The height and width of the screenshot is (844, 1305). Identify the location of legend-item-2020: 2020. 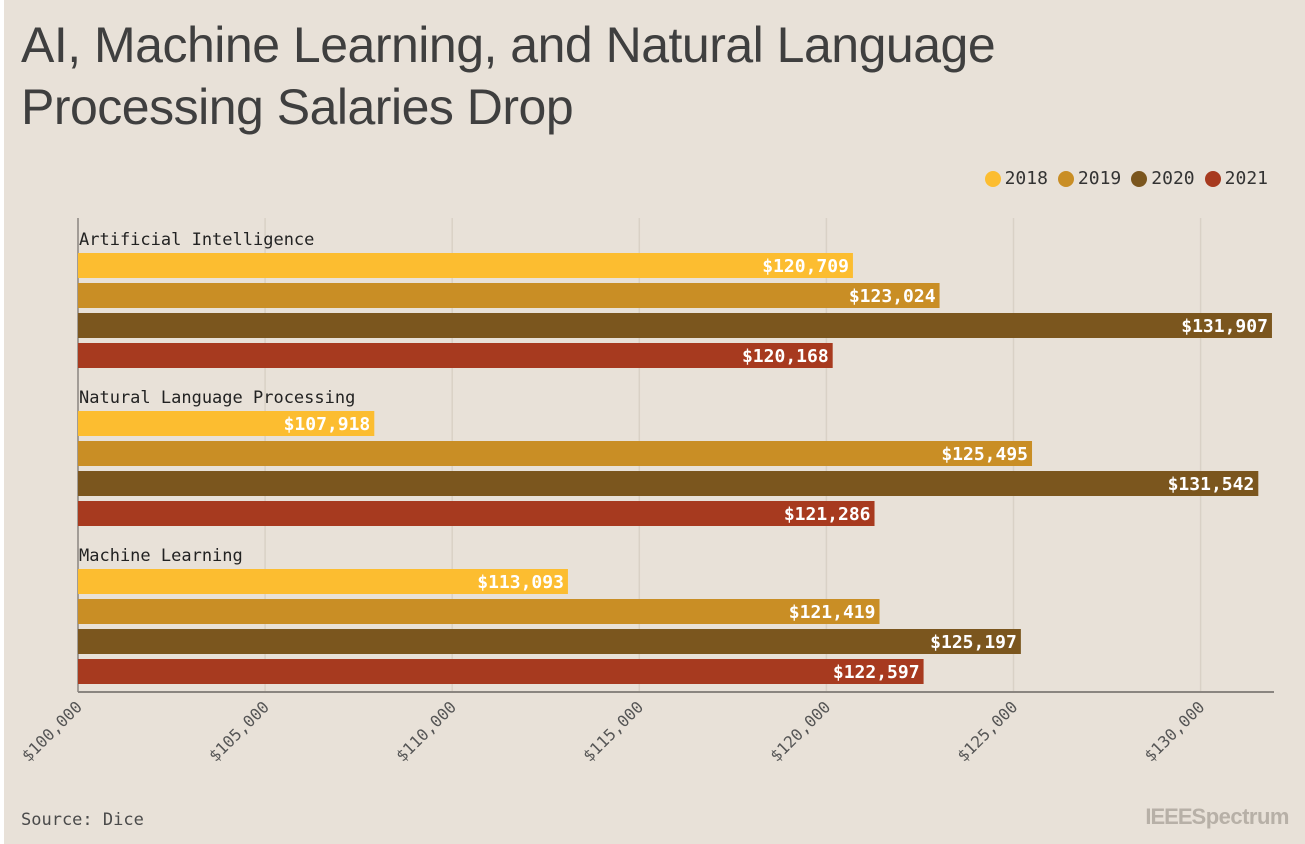
(1163, 178).